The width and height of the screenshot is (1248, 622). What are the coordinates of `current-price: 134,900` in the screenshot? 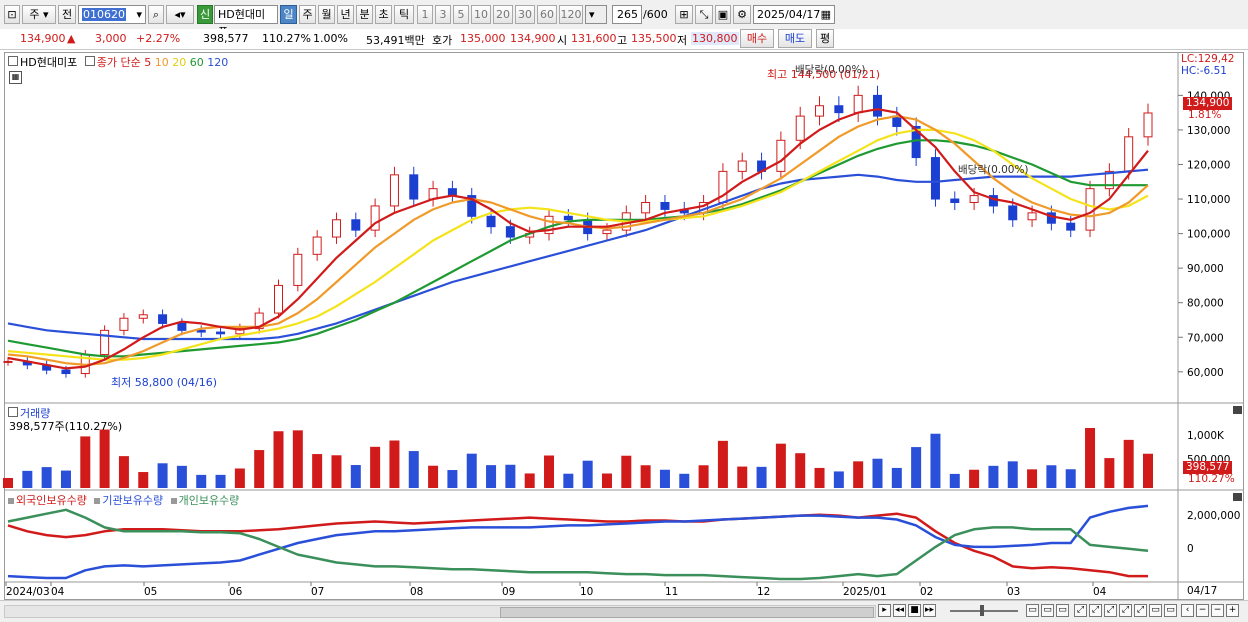 It's located at (43, 38).